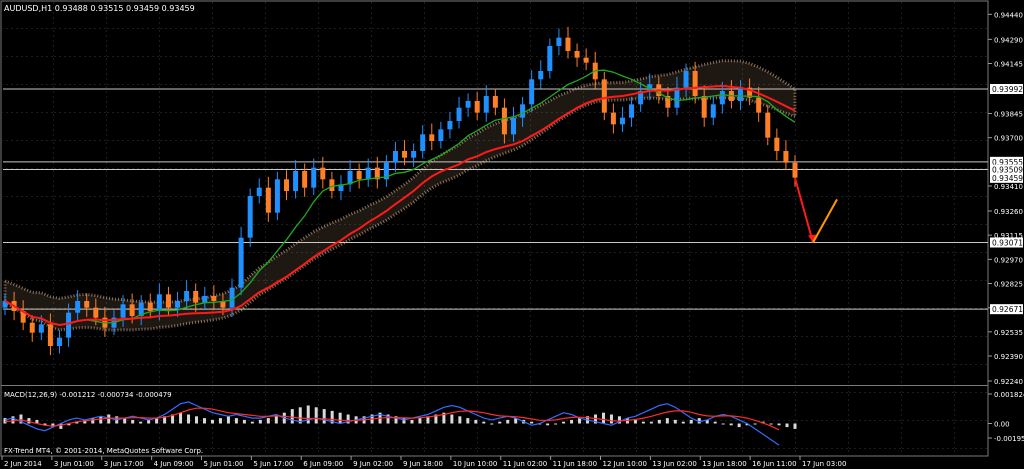 The width and height of the screenshot is (1024, 469). I want to click on macd-grid, so click(494, 421).